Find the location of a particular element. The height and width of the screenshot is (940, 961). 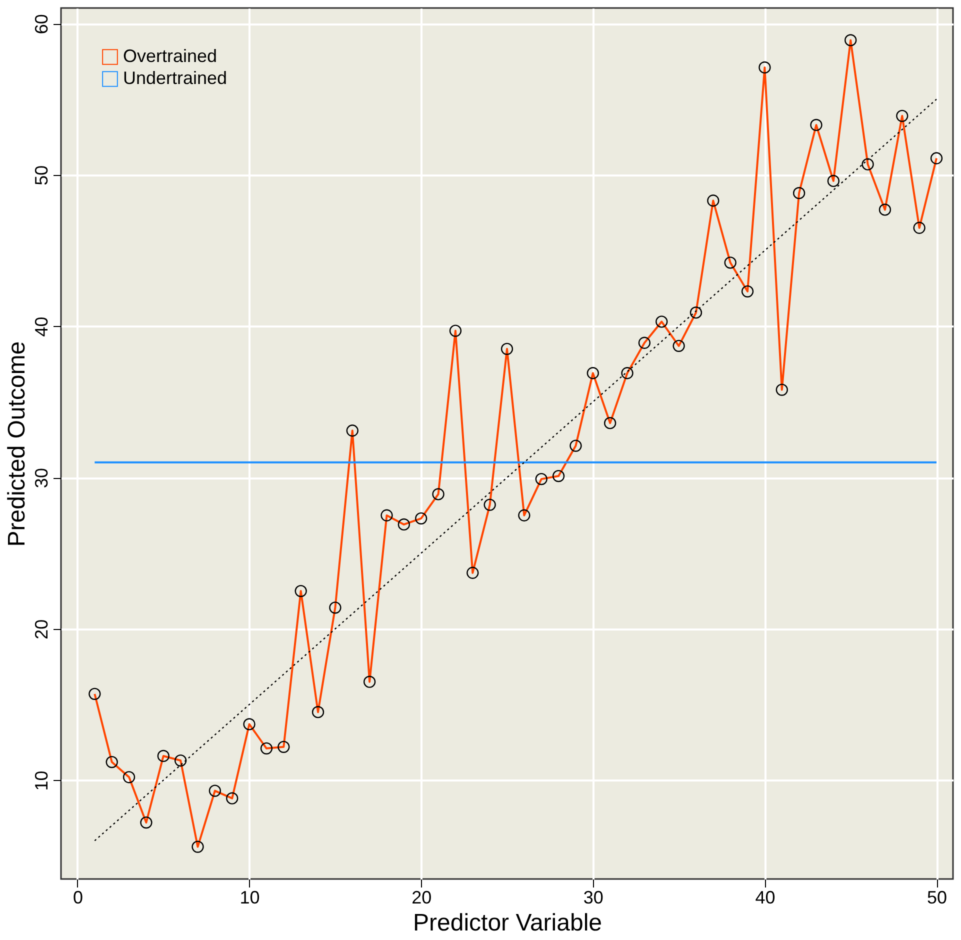

x-tick-label: 10 is located at coordinates (250, 898).